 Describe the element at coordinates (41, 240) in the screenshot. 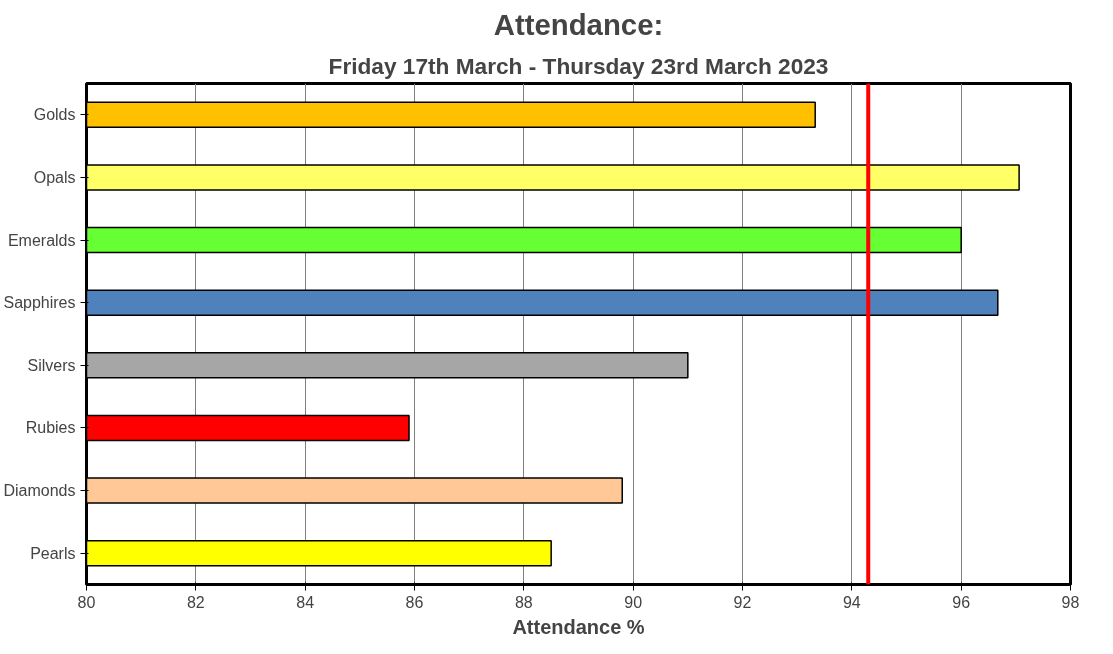

I see `y-tick-label: Emeralds` at that location.